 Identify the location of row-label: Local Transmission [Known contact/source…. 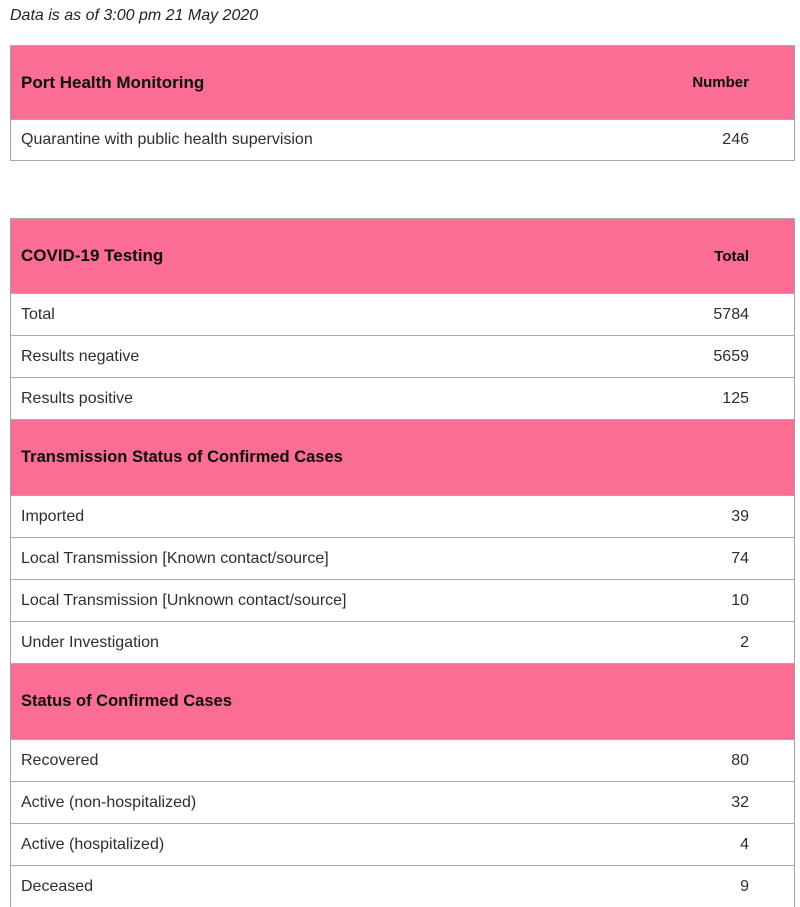
(335, 558).